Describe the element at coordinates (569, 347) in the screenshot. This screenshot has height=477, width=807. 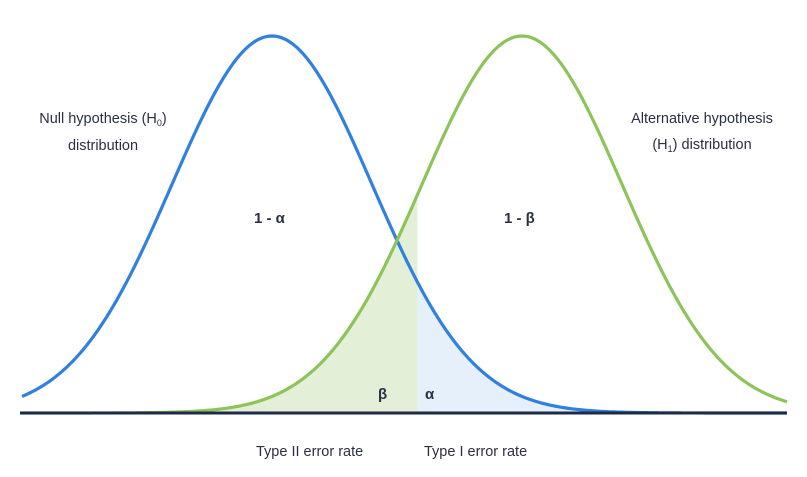
I see `type-i-error-region` at that location.